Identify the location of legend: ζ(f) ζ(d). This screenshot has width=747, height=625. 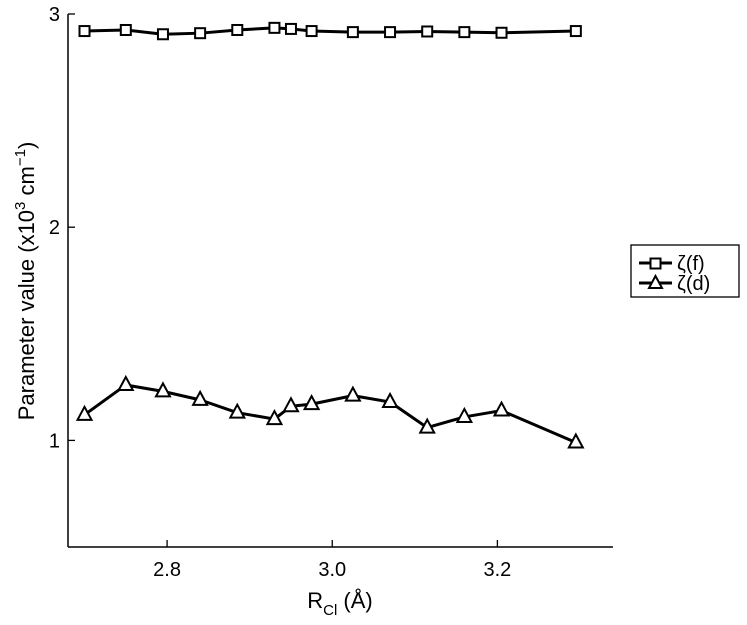
(685, 271).